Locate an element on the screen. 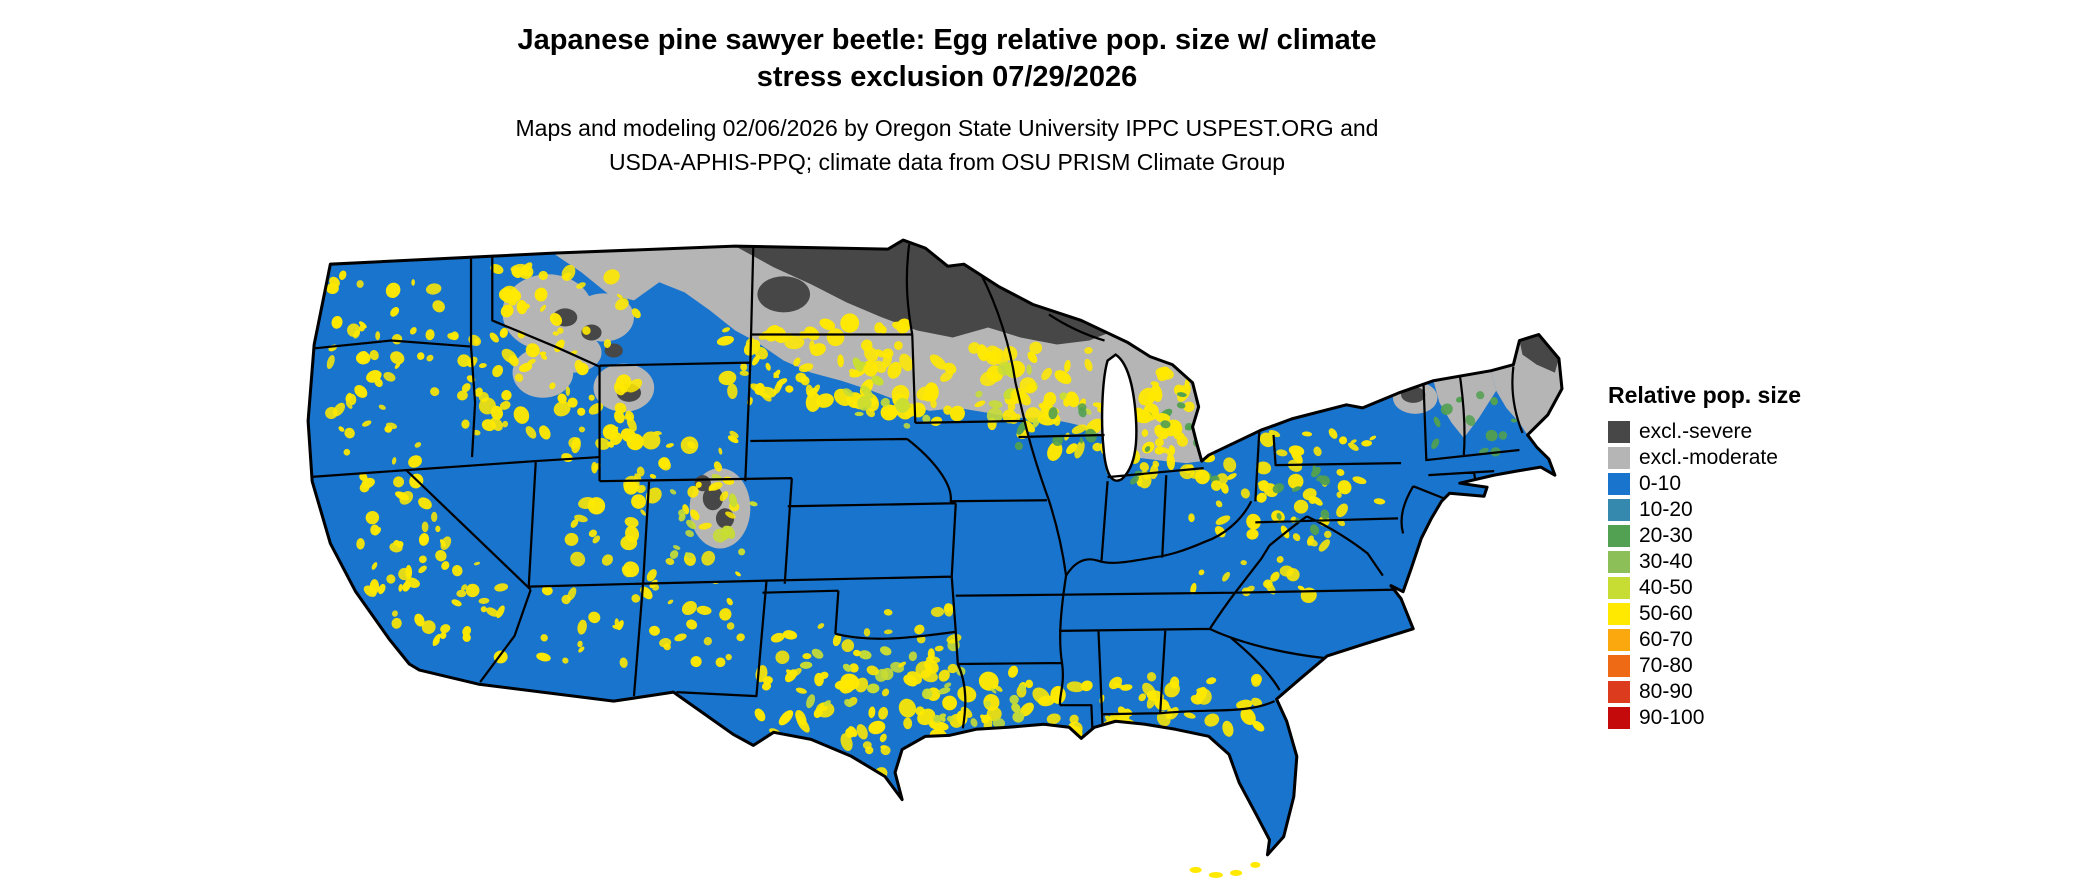  florida-keys-speck is located at coordinates (1236, 872).